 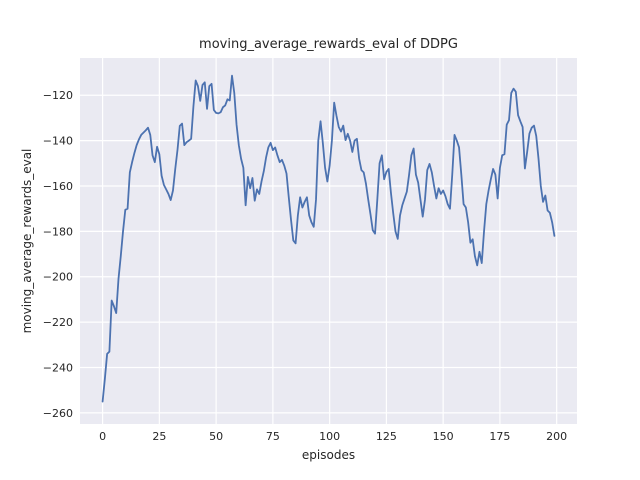 What do you see at coordinates (27, 241) in the screenshot?
I see `y-axis-label: moving_average_rewards_eval` at bounding box center [27, 241].